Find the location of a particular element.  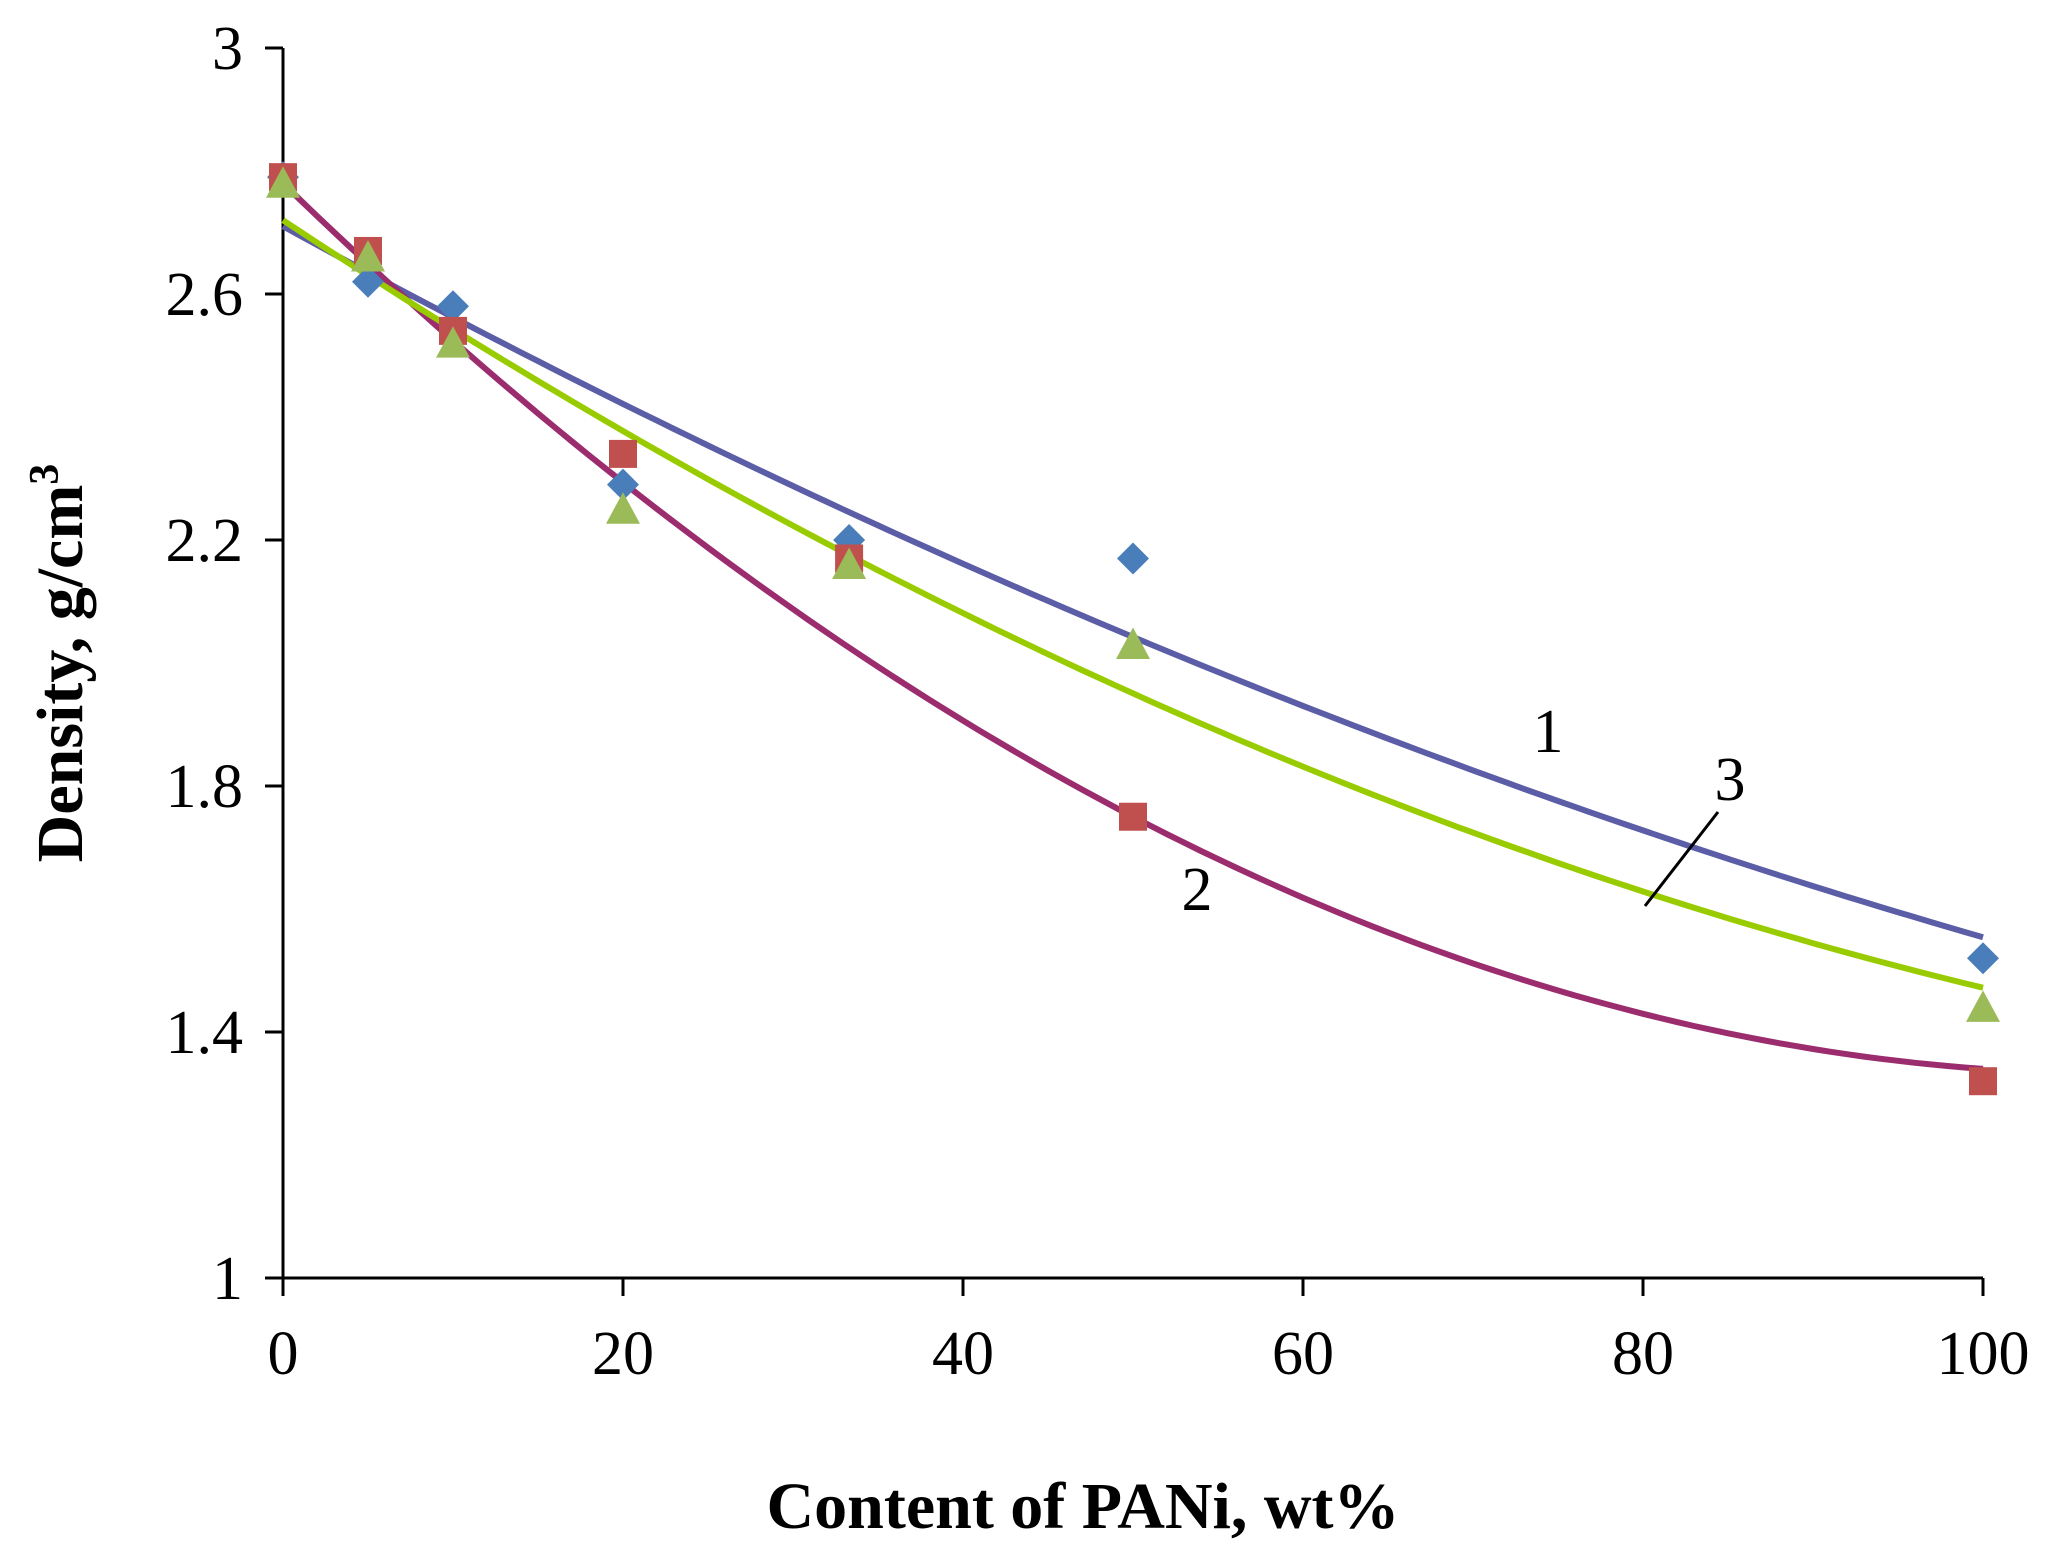

x-tick-label: 20 is located at coordinates (623, 1354).